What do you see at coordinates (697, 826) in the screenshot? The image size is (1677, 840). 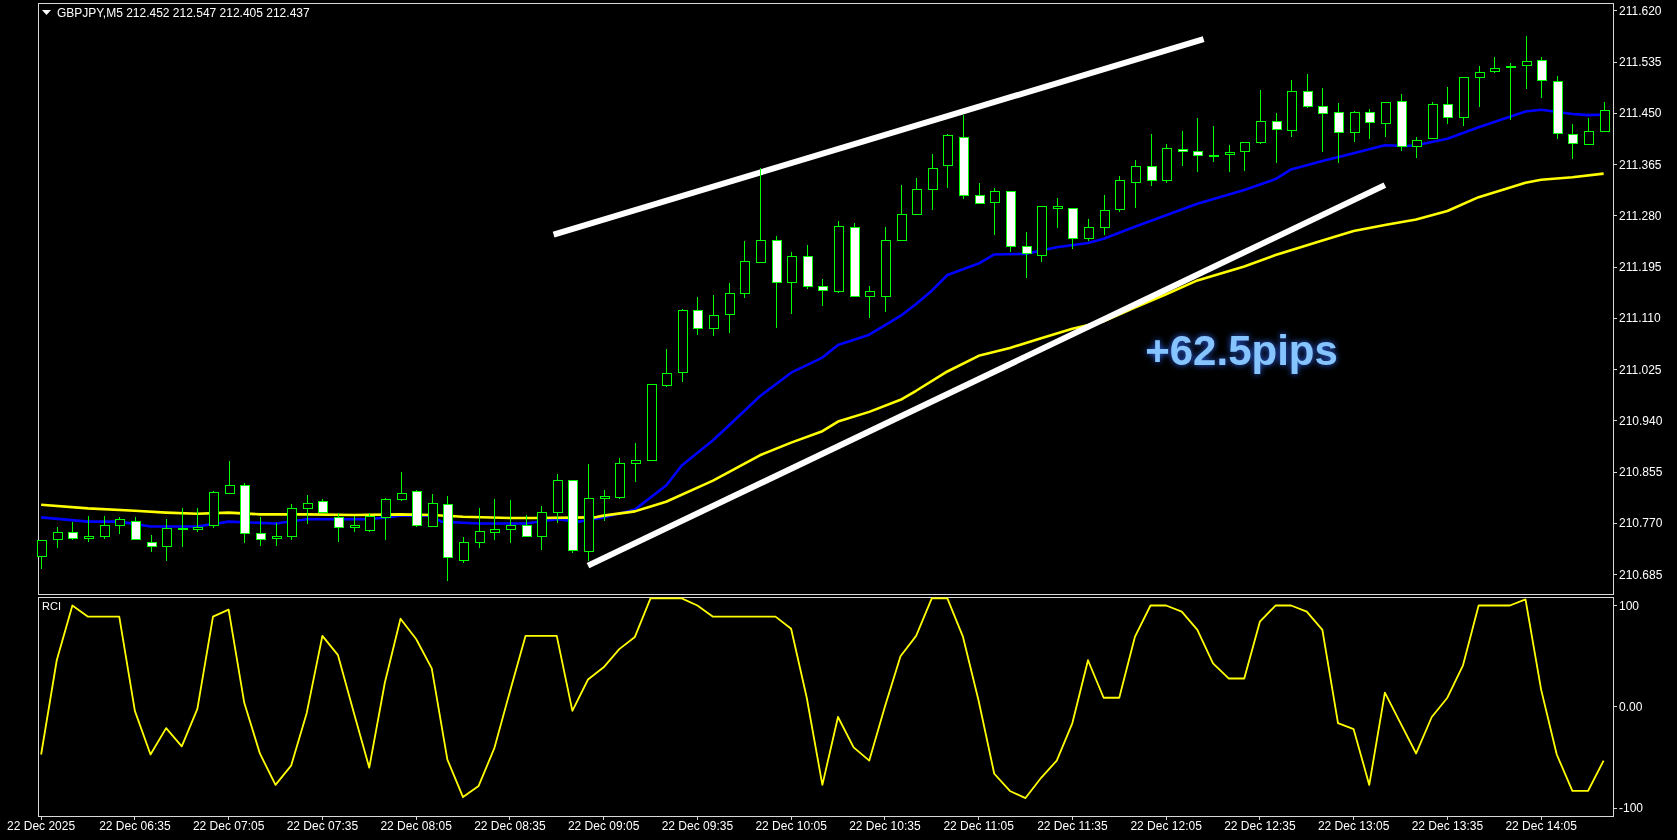 I see `x-tick-label: 22 Dec 09:35` at bounding box center [697, 826].